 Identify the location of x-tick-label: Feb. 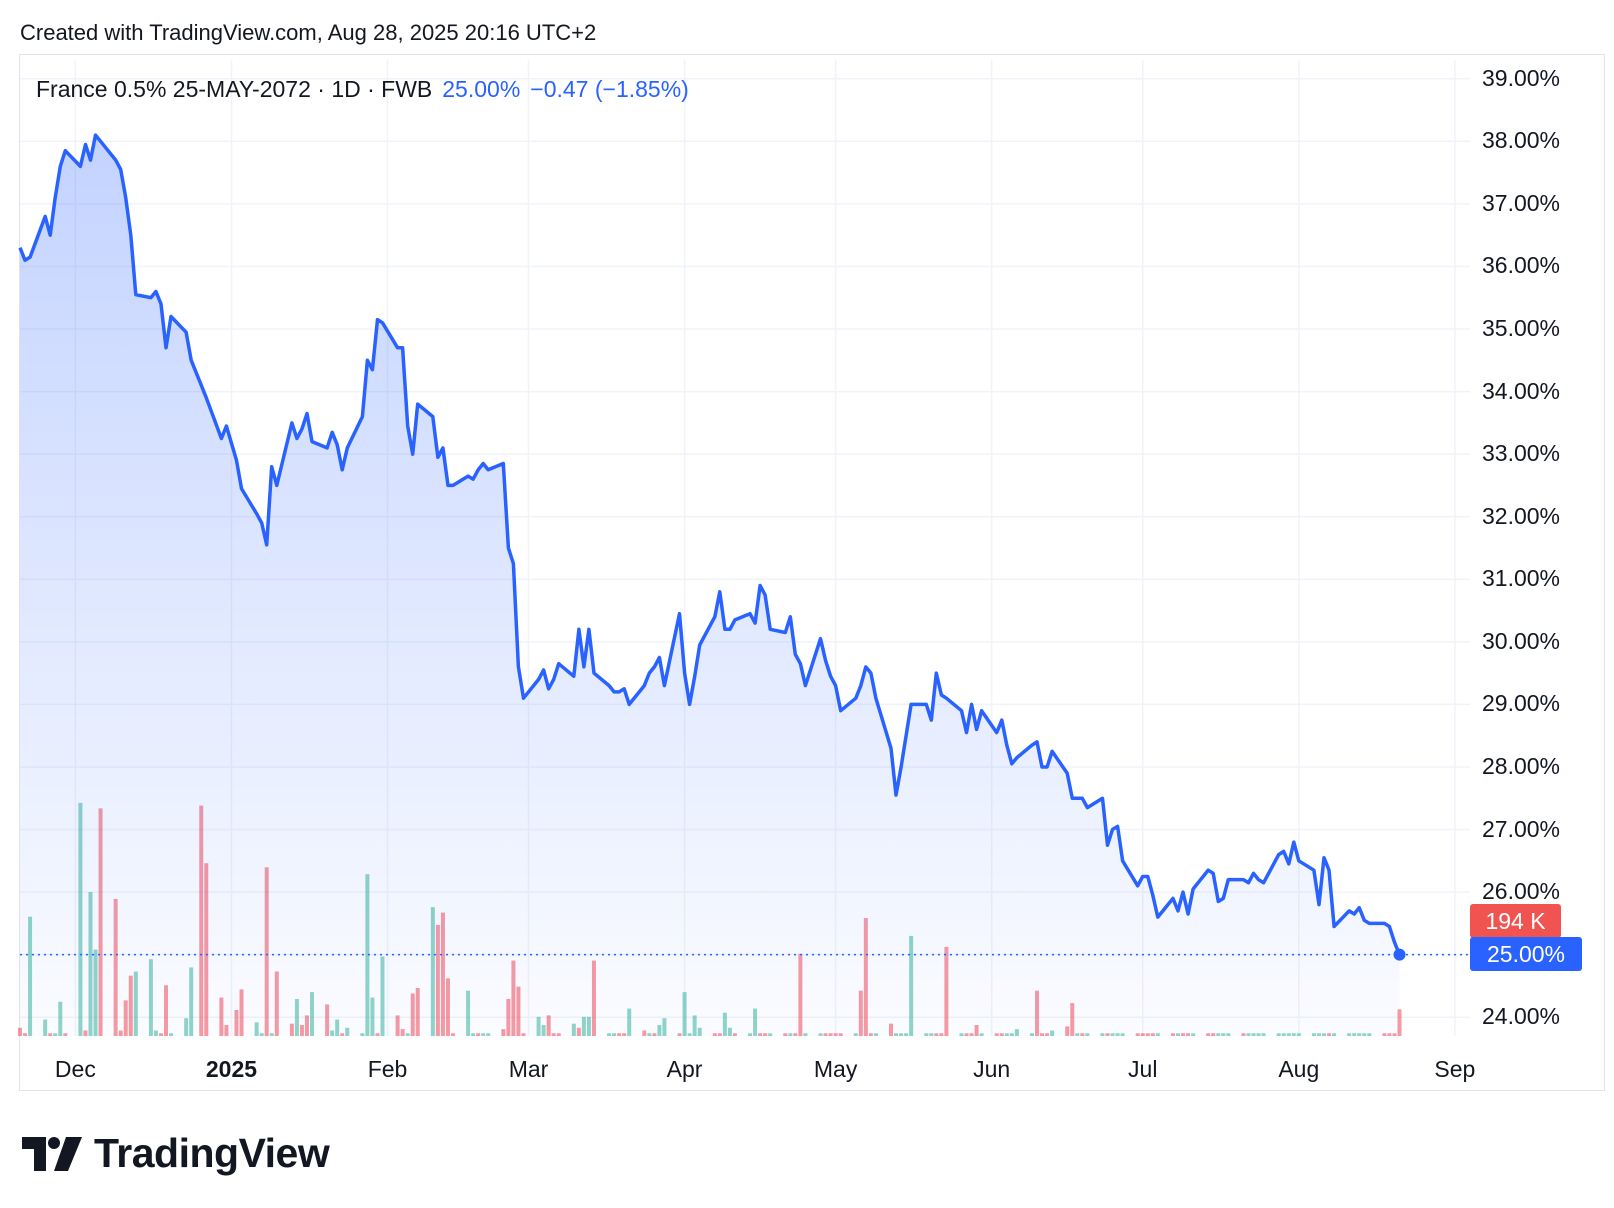
(387, 1069).